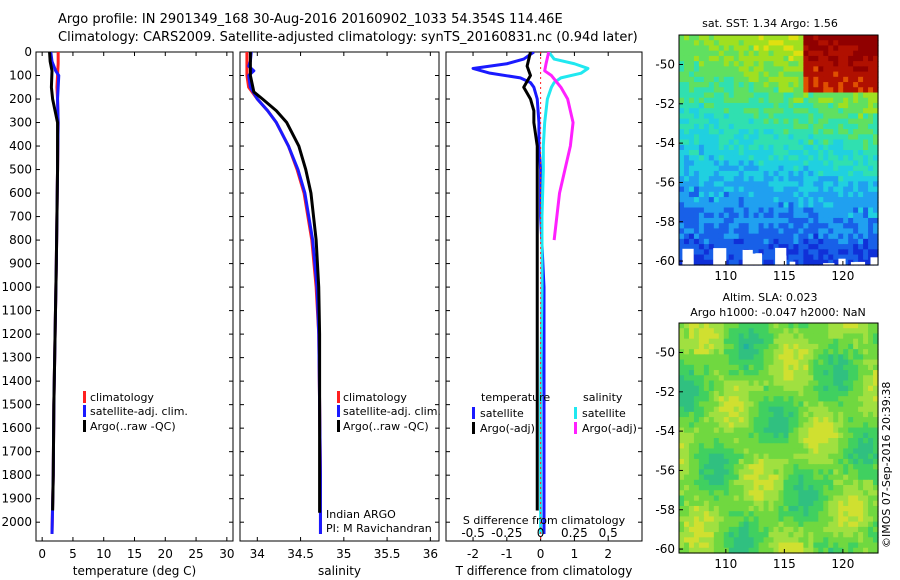 The width and height of the screenshot is (900, 580). I want to click on sst_map-frame, so click(778, 150).